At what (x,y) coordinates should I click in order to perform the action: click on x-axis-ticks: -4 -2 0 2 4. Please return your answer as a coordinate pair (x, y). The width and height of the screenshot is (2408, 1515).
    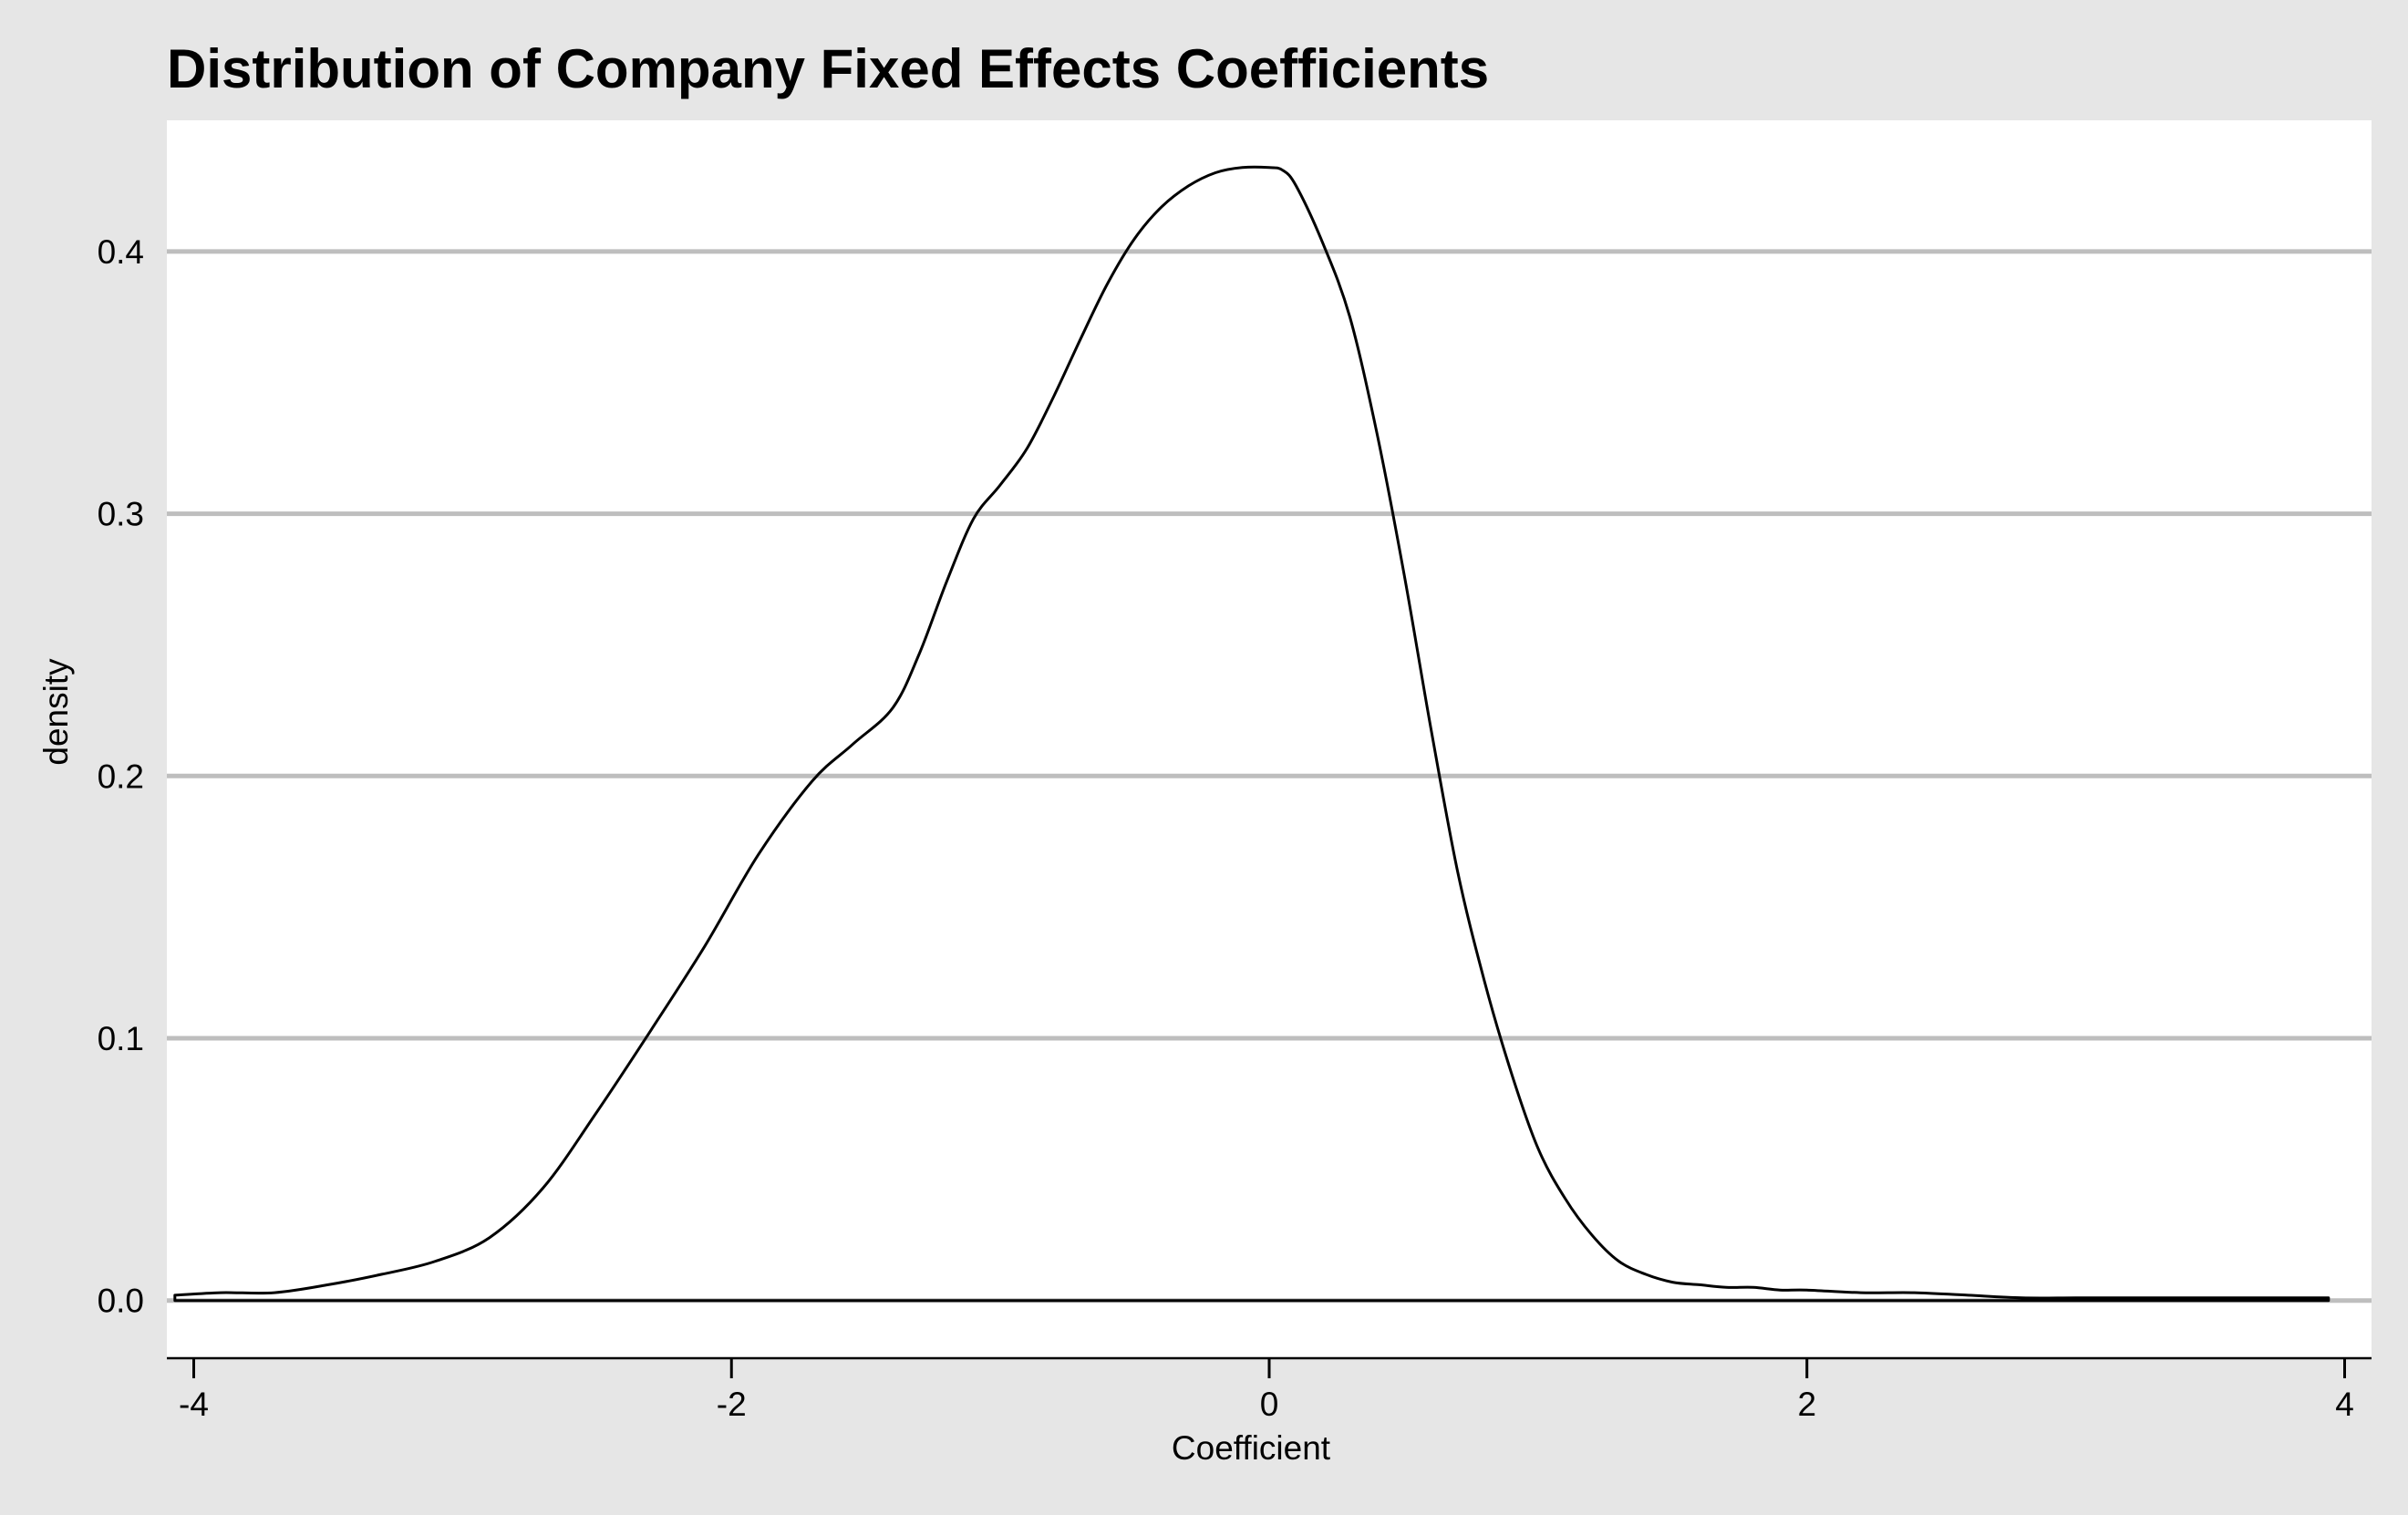
    Looking at the image, I should click on (1266, 1390).